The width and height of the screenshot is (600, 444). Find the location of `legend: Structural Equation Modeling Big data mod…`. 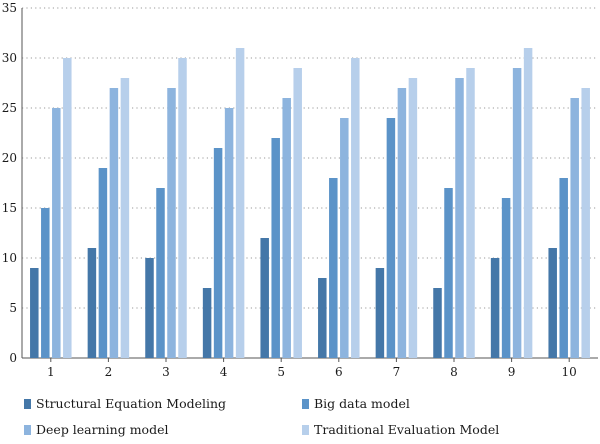

legend: Structural Equation Modeling Big data mod… is located at coordinates (261, 416).